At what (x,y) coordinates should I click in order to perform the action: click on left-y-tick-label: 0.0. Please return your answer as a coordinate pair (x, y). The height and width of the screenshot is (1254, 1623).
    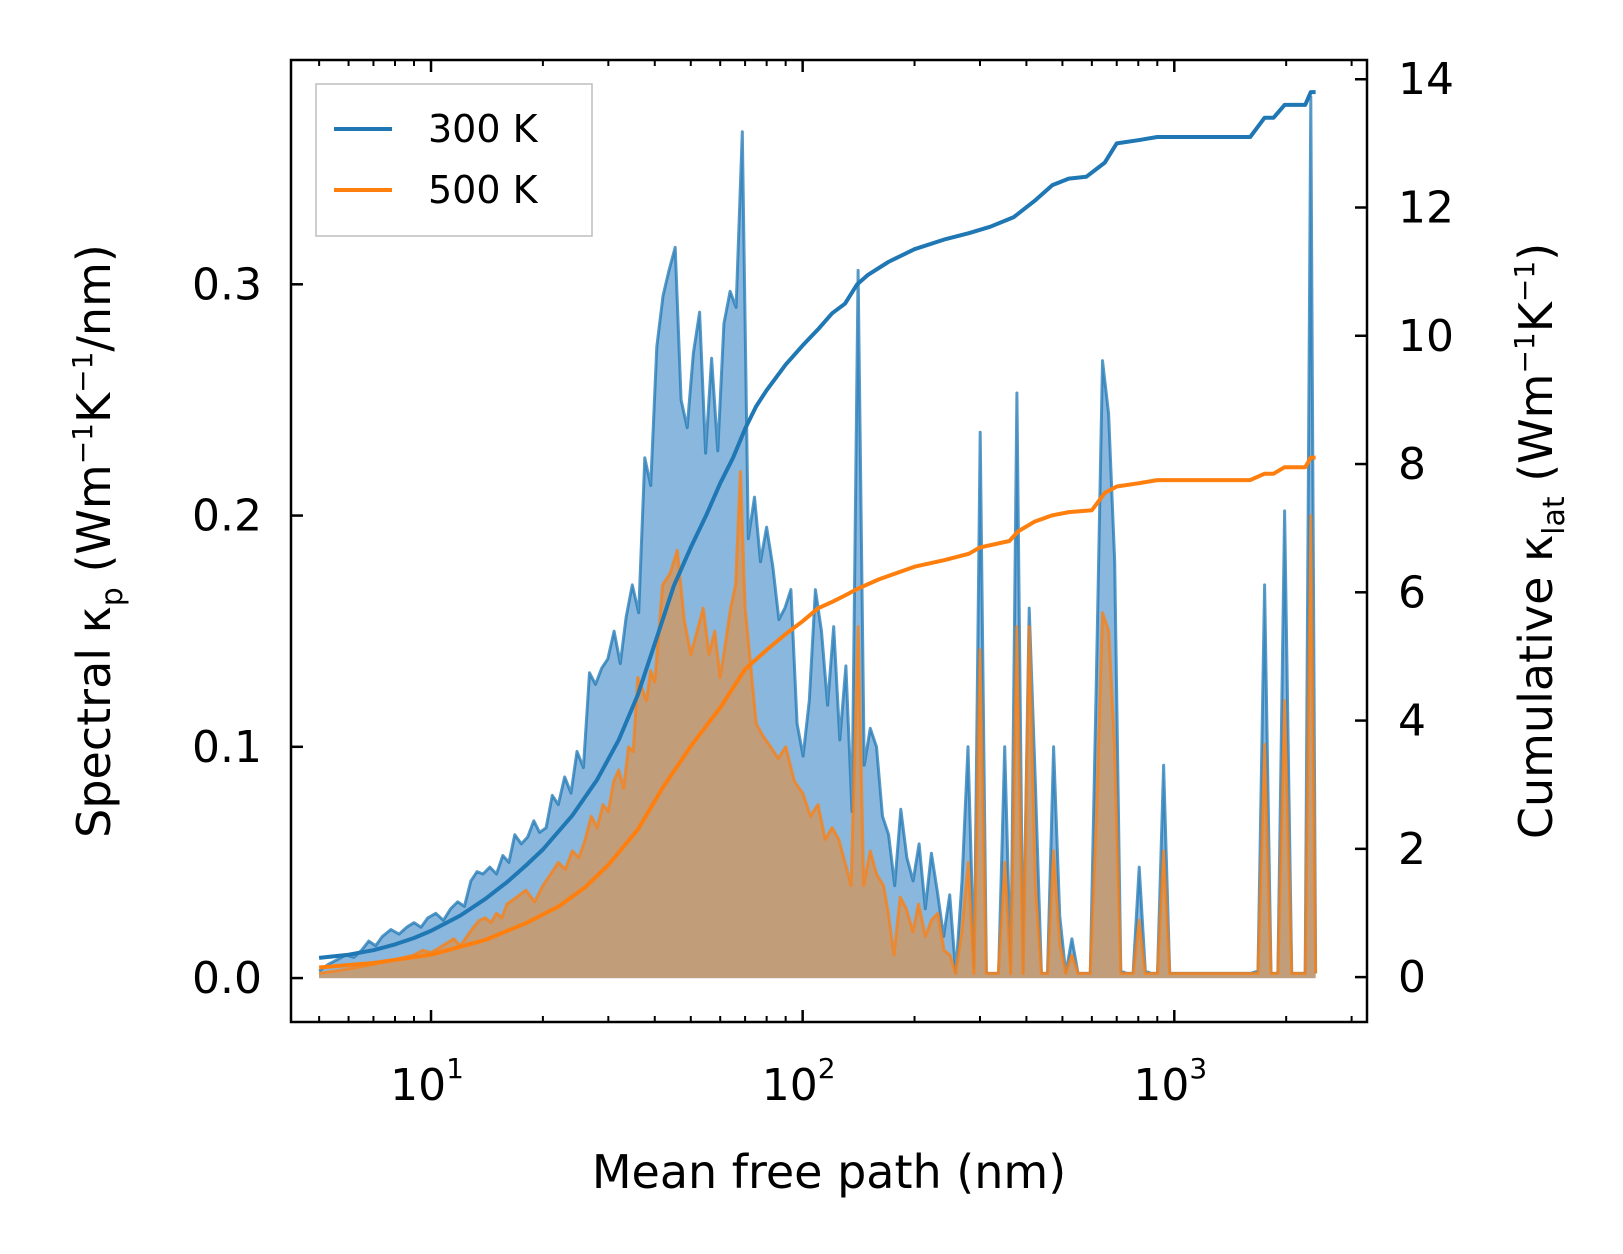
    Looking at the image, I should click on (227, 978).